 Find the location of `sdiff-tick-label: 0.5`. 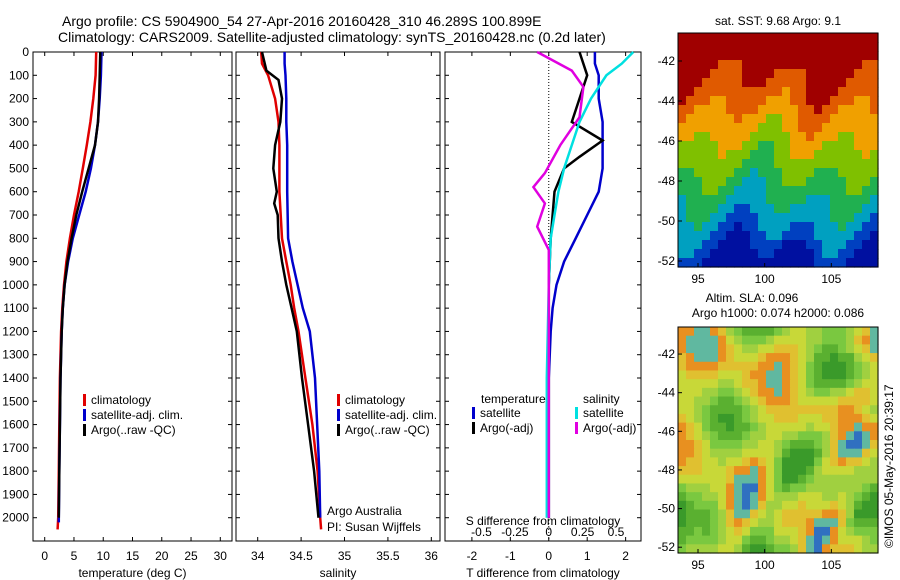

sdiff-tick-label: 0.5 is located at coordinates (616, 532).